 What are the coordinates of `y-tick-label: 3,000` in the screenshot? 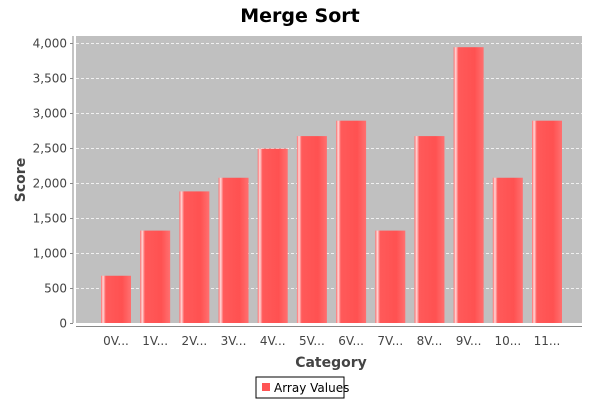 It's located at (50, 114).